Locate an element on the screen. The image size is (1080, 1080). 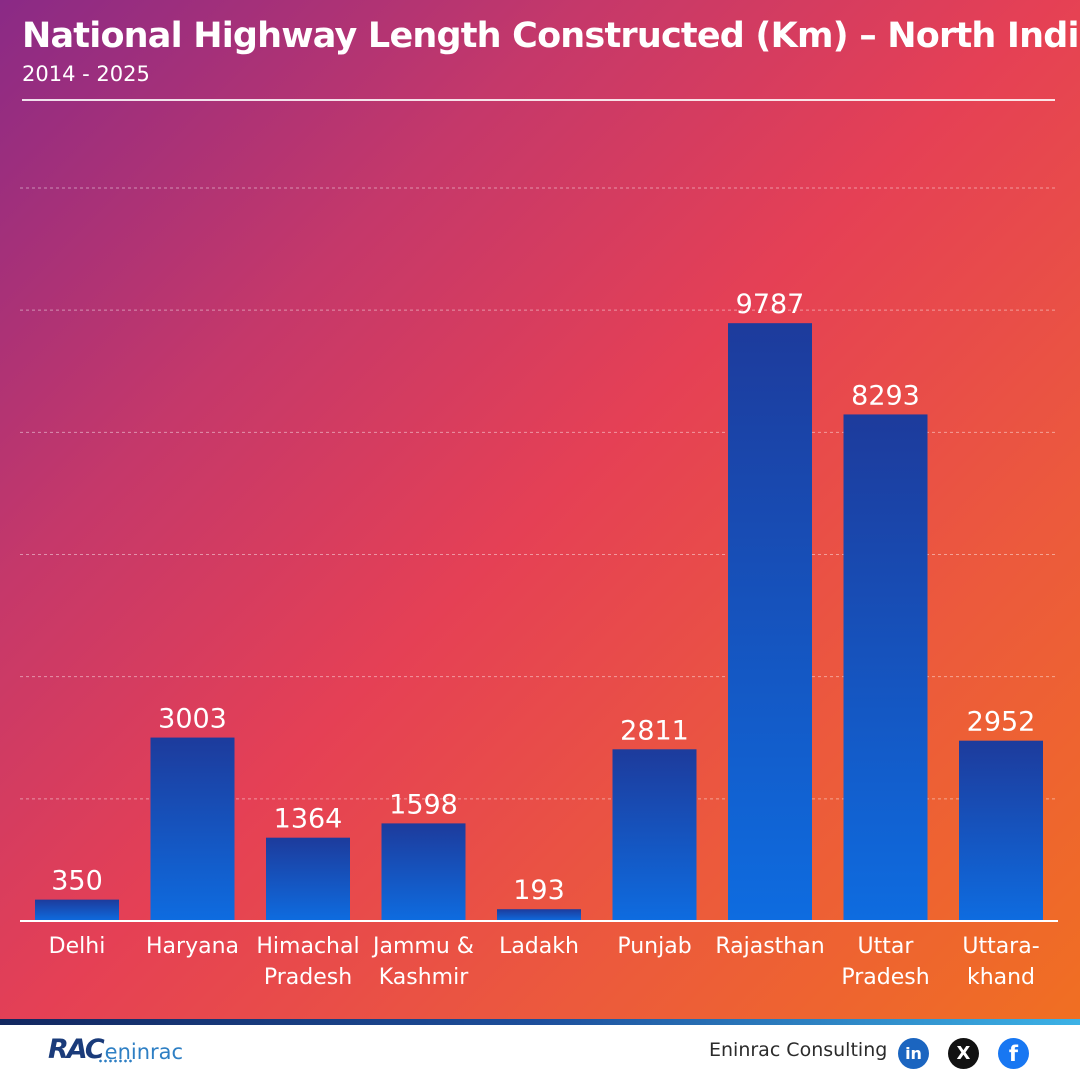
company-name: Eninrac Consulting is located at coordinates (798, 1050).